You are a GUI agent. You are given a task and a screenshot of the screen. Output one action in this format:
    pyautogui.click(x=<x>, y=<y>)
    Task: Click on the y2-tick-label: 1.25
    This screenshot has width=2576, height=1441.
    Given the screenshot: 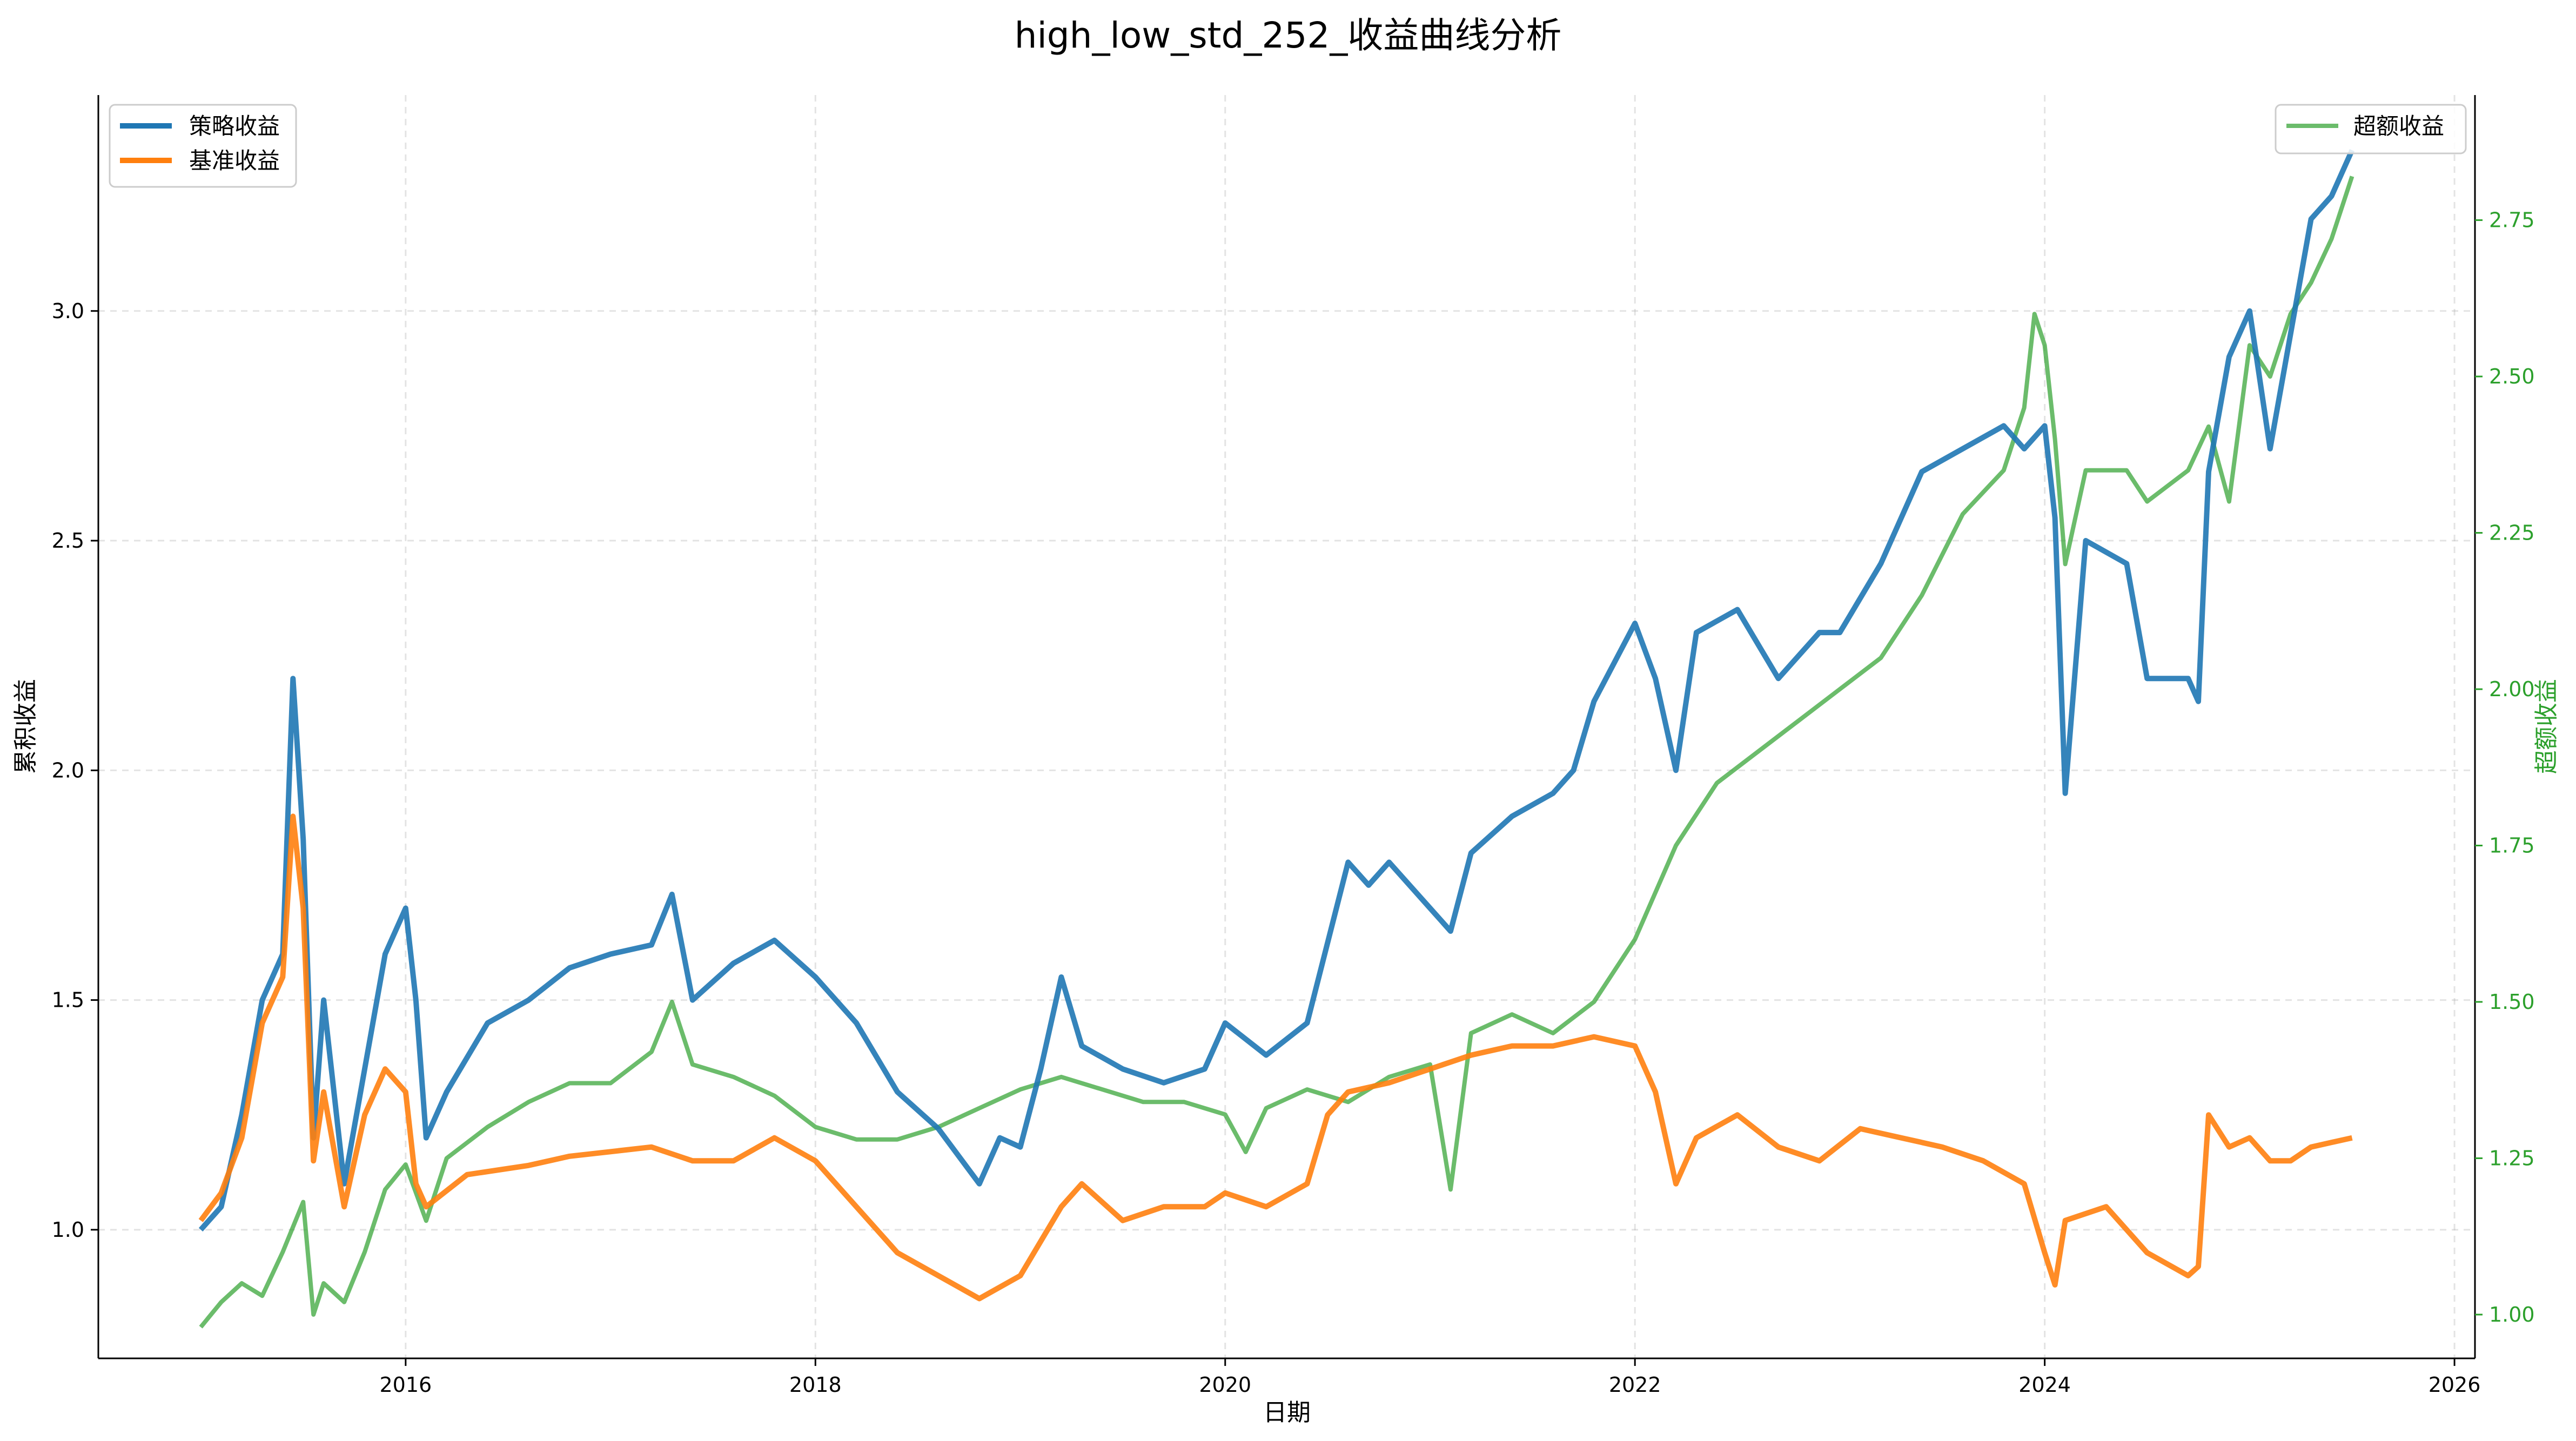 What is the action you would take?
    pyautogui.click(x=2512, y=1158)
    